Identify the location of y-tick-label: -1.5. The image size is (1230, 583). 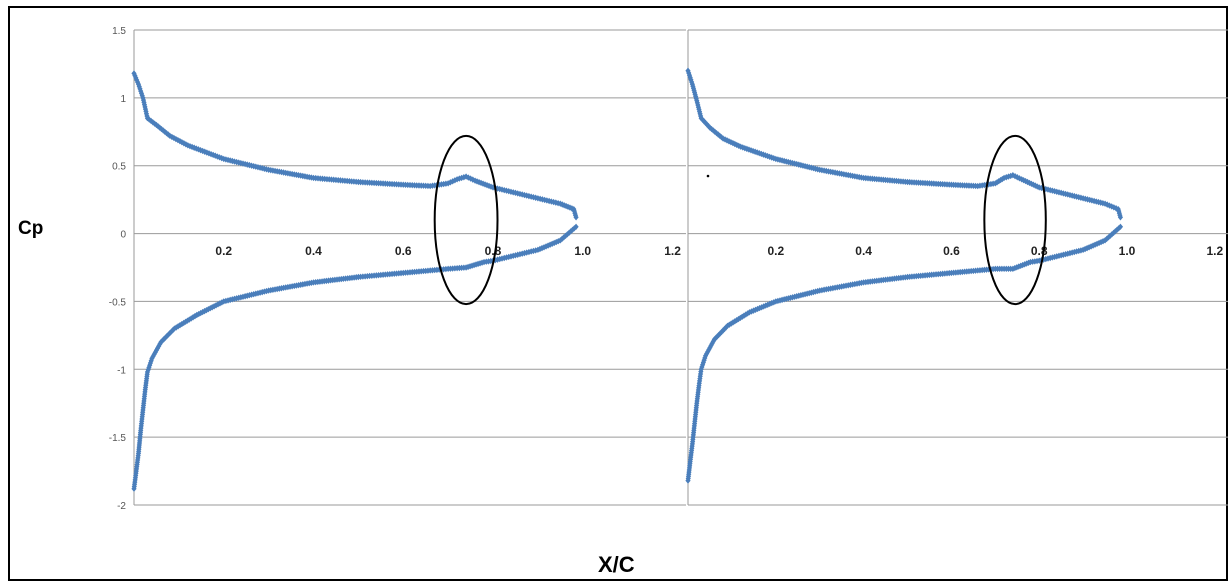
(118, 438).